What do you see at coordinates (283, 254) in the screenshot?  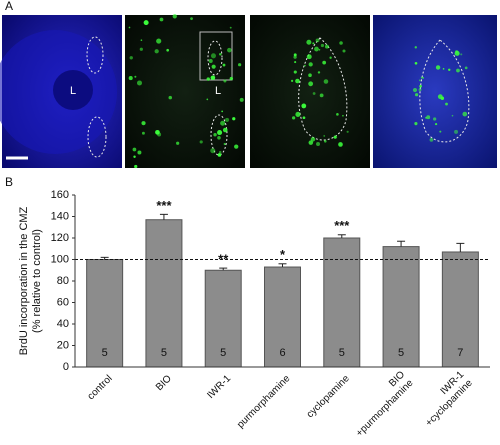 I see `significance-label: *` at bounding box center [283, 254].